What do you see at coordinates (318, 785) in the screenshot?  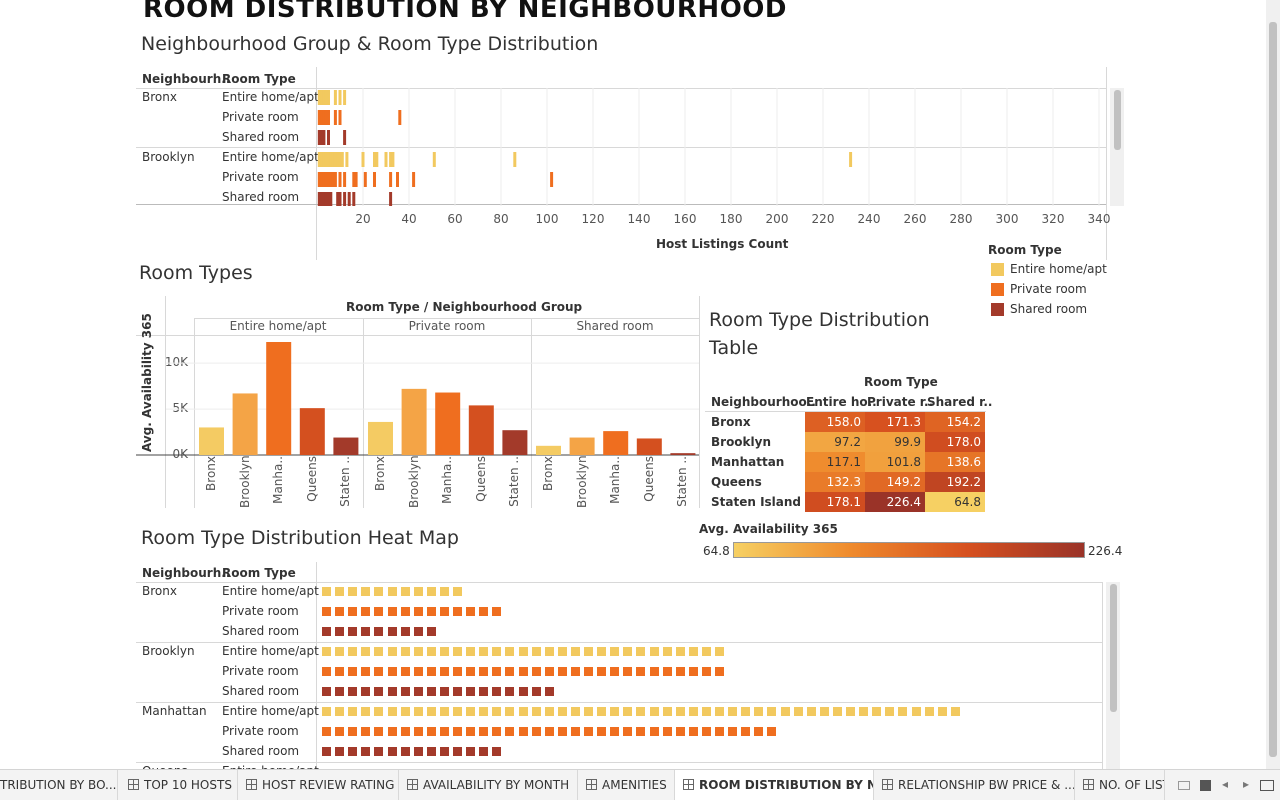 I see `sheet-tab: HOST REVIEW RATING` at bounding box center [318, 785].